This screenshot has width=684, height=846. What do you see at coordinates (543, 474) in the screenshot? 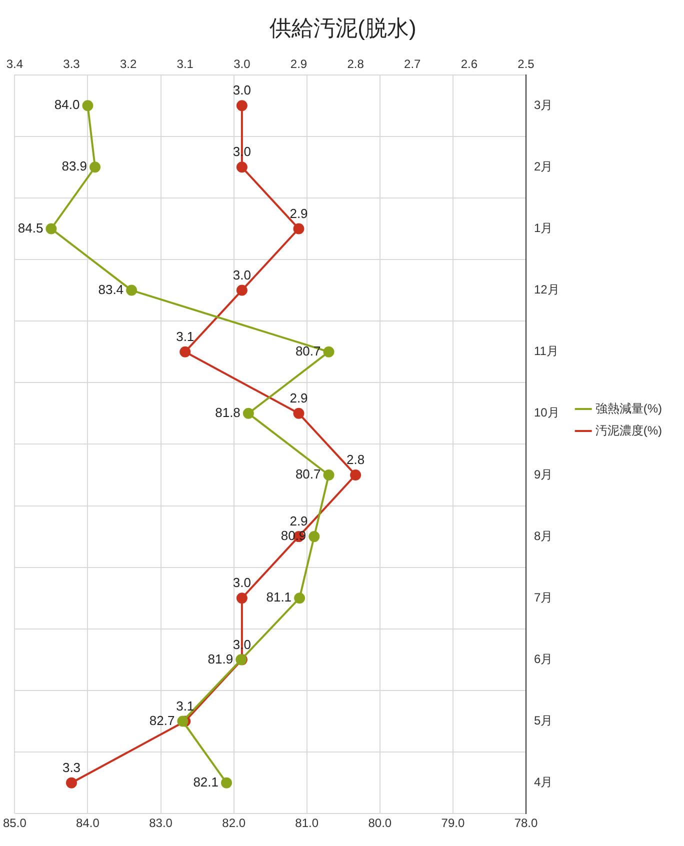
I see `y-tick-label: 9月` at bounding box center [543, 474].